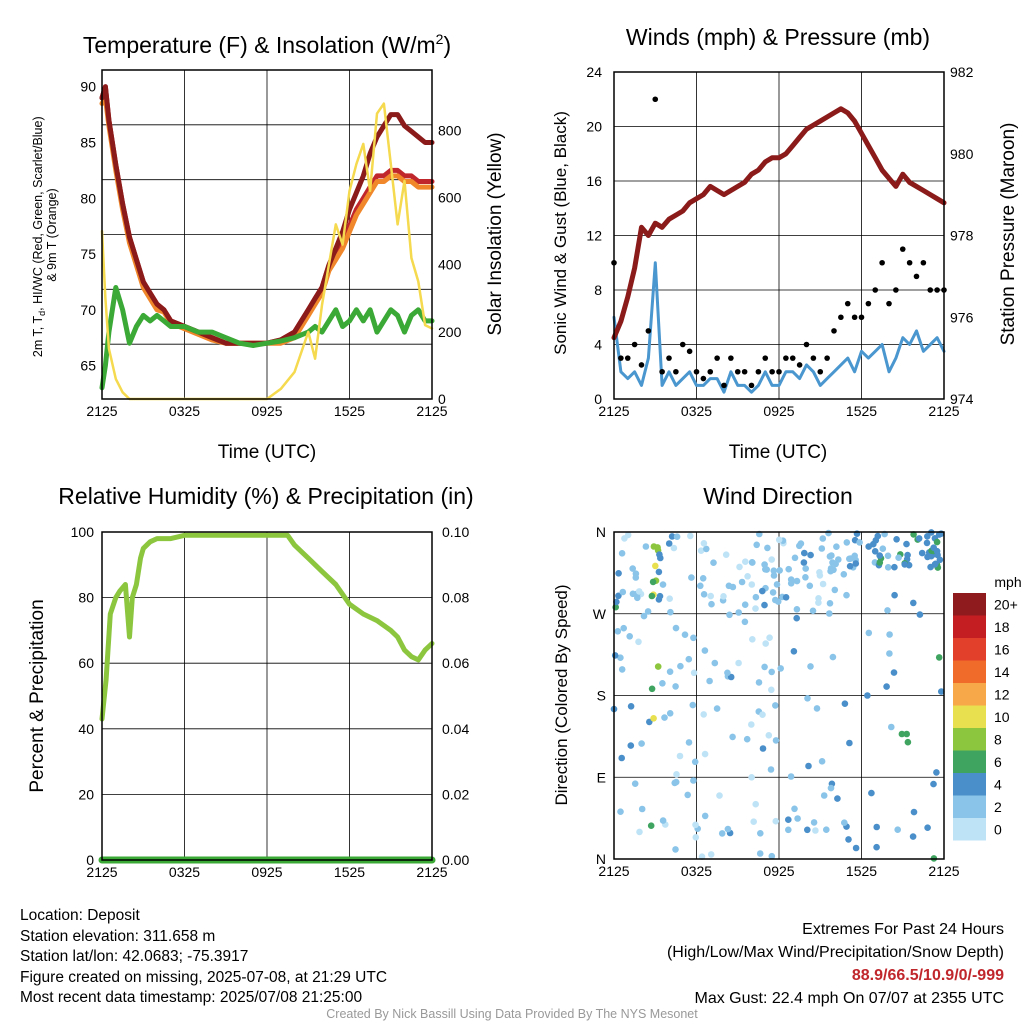  Describe the element at coordinates (37, 695) in the screenshot. I see `humidity-ylabel: Percent & Precipitation` at that location.